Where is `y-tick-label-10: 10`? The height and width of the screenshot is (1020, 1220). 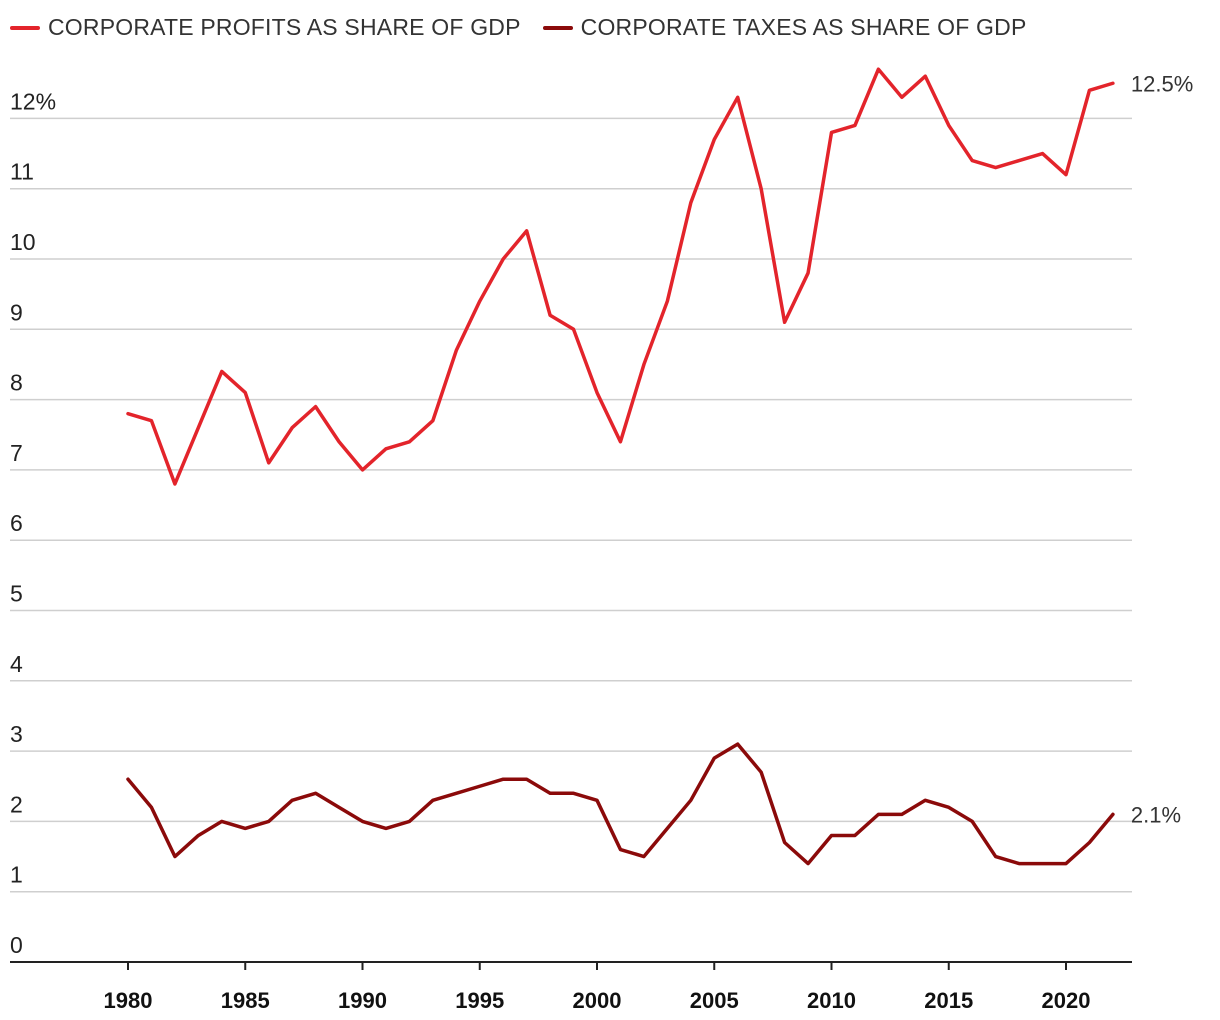 y-tick-label-10: 10 is located at coordinates (23, 242).